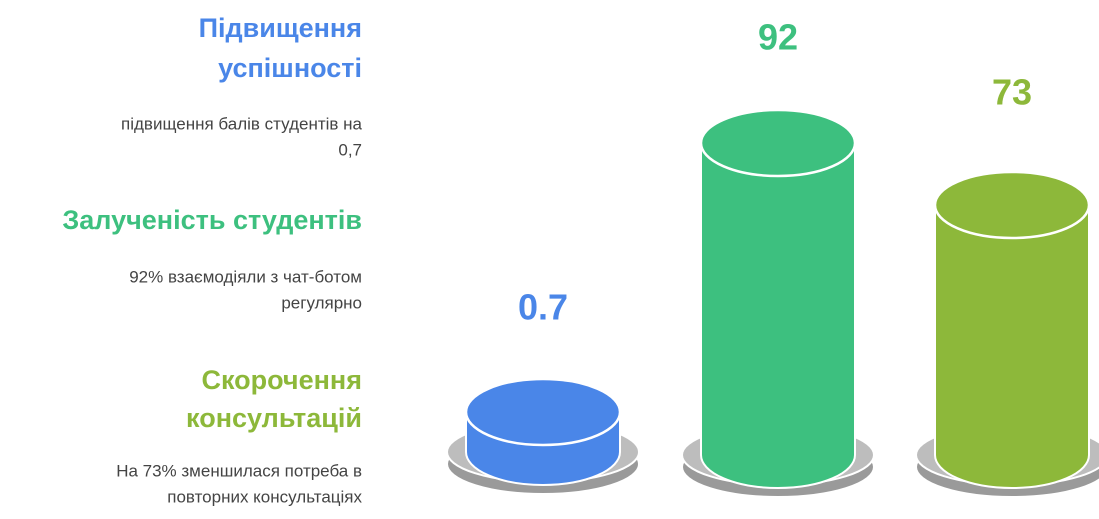 The image size is (1099, 519). Describe the element at coordinates (321, 302) in the screenshot. I see `item-description: регулярно` at that location.